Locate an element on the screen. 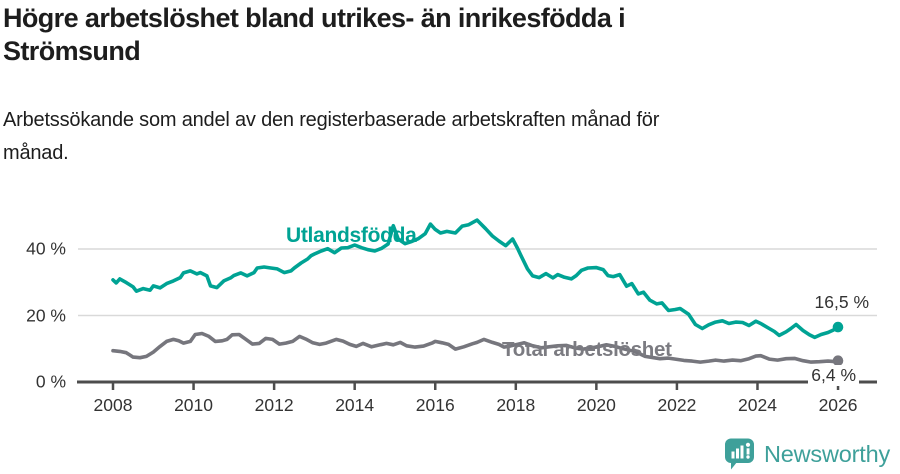 The height and width of the screenshot is (474, 900). x-tick-label: 2010 is located at coordinates (194, 405).